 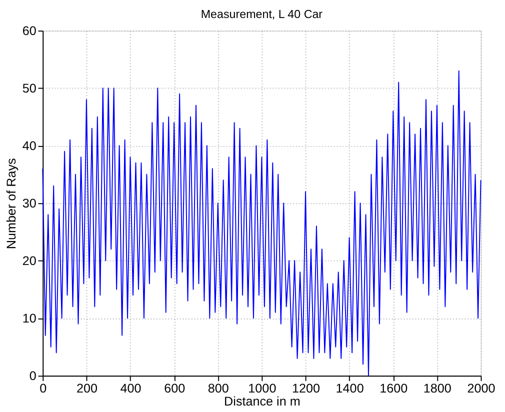 What do you see at coordinates (262, 401) in the screenshot?
I see `x-axis-title: Distance in m` at bounding box center [262, 401].